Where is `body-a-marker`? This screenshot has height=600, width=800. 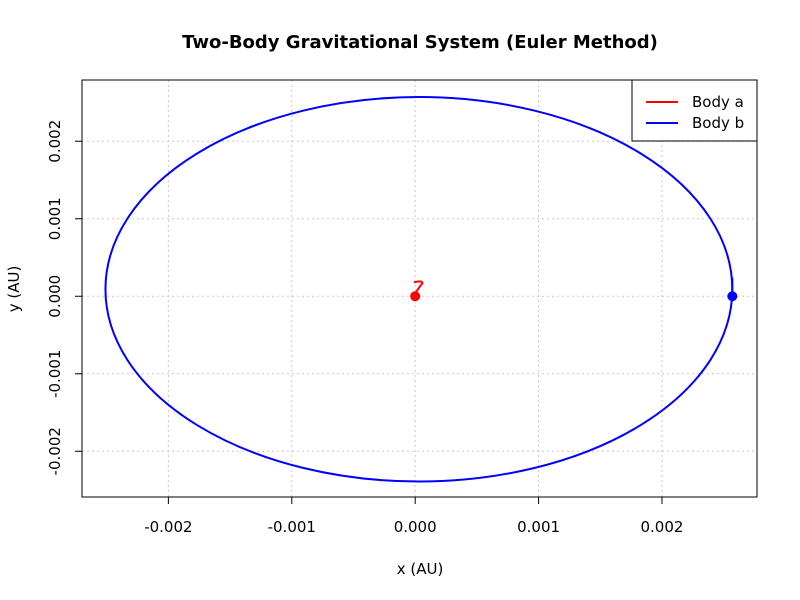
body-a-marker is located at coordinates (415, 296).